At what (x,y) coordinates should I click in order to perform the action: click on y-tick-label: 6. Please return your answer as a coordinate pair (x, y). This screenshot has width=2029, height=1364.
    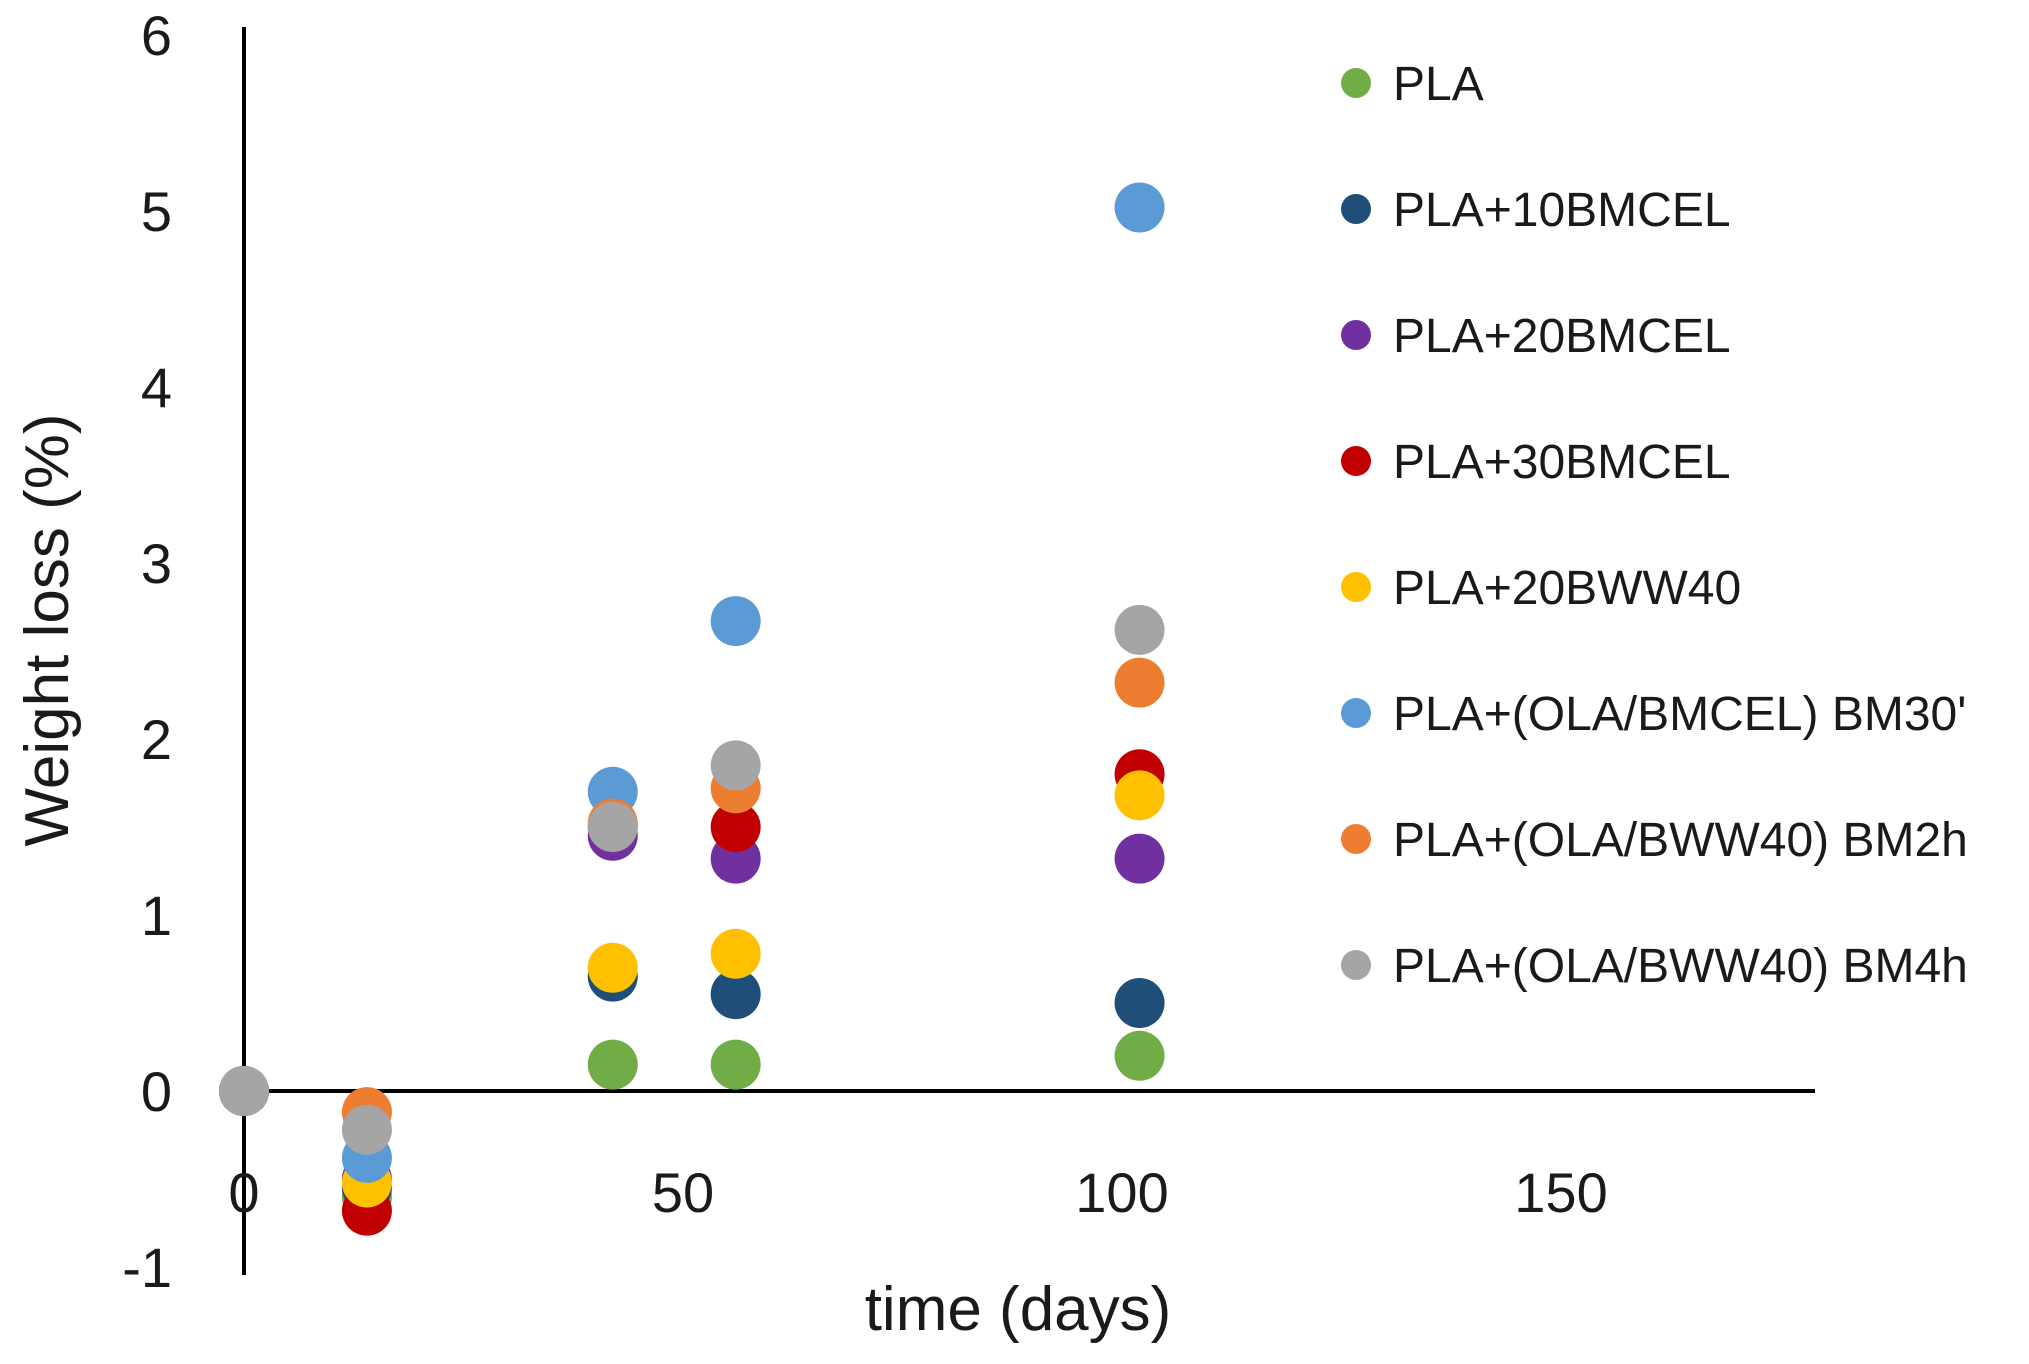
    Looking at the image, I should click on (156, 35).